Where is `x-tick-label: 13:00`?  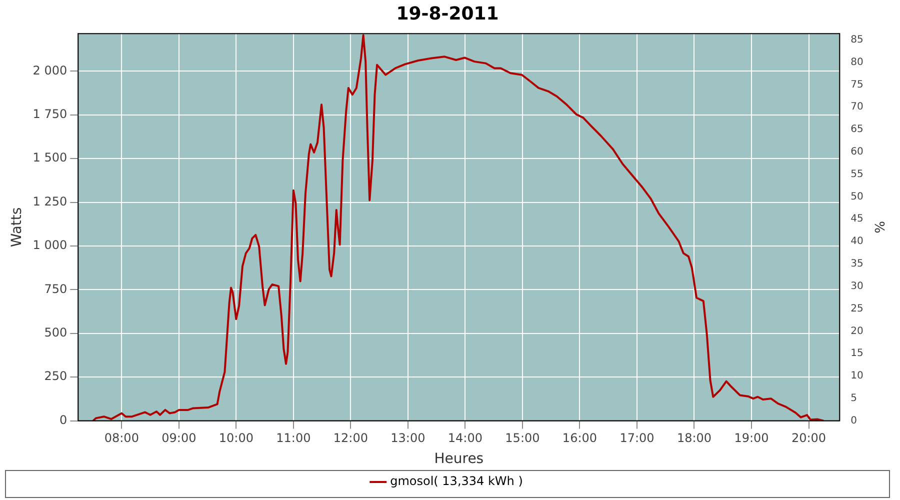
x-tick-label: 13:00 is located at coordinates (408, 438).